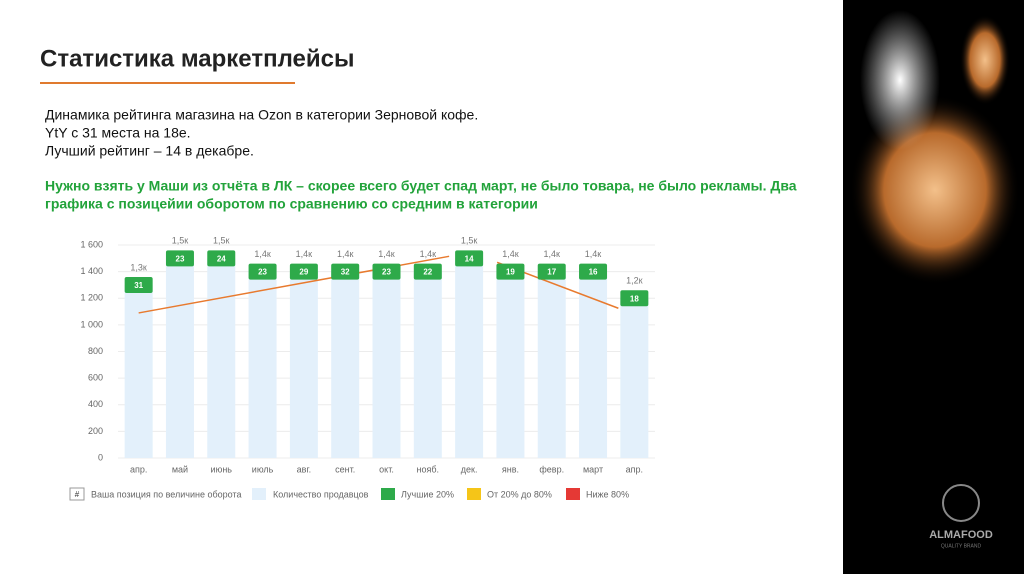 This screenshot has height=574, width=1024. I want to click on x-tick-label: февр., so click(551, 469).